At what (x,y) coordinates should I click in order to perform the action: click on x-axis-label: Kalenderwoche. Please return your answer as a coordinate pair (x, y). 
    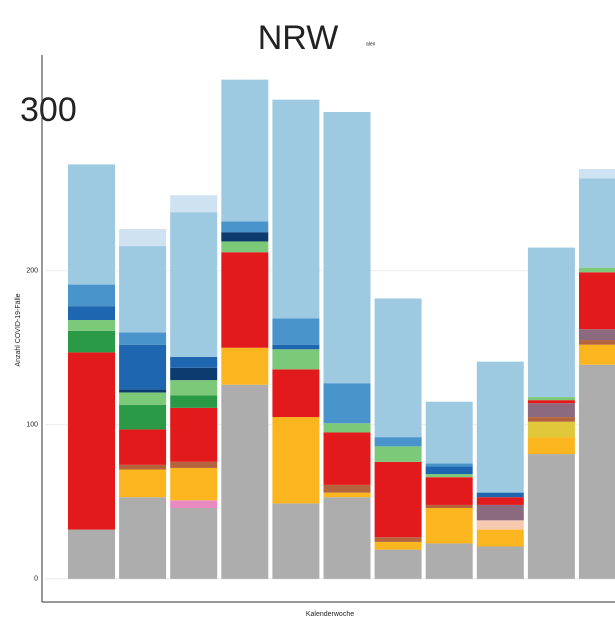
    Looking at the image, I should click on (330, 614).